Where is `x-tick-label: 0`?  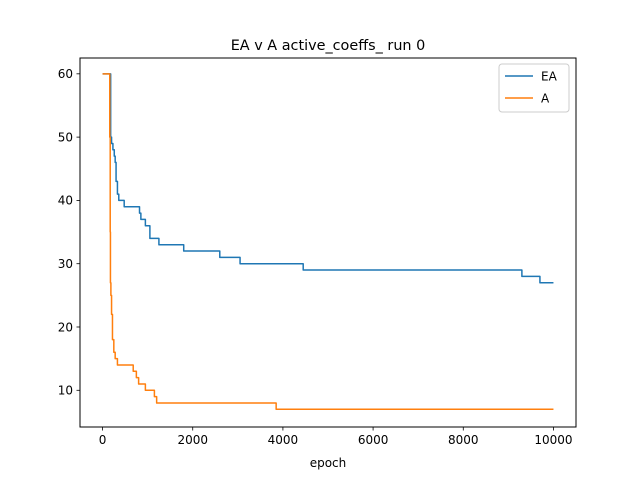 x-tick-label: 0 is located at coordinates (103, 440).